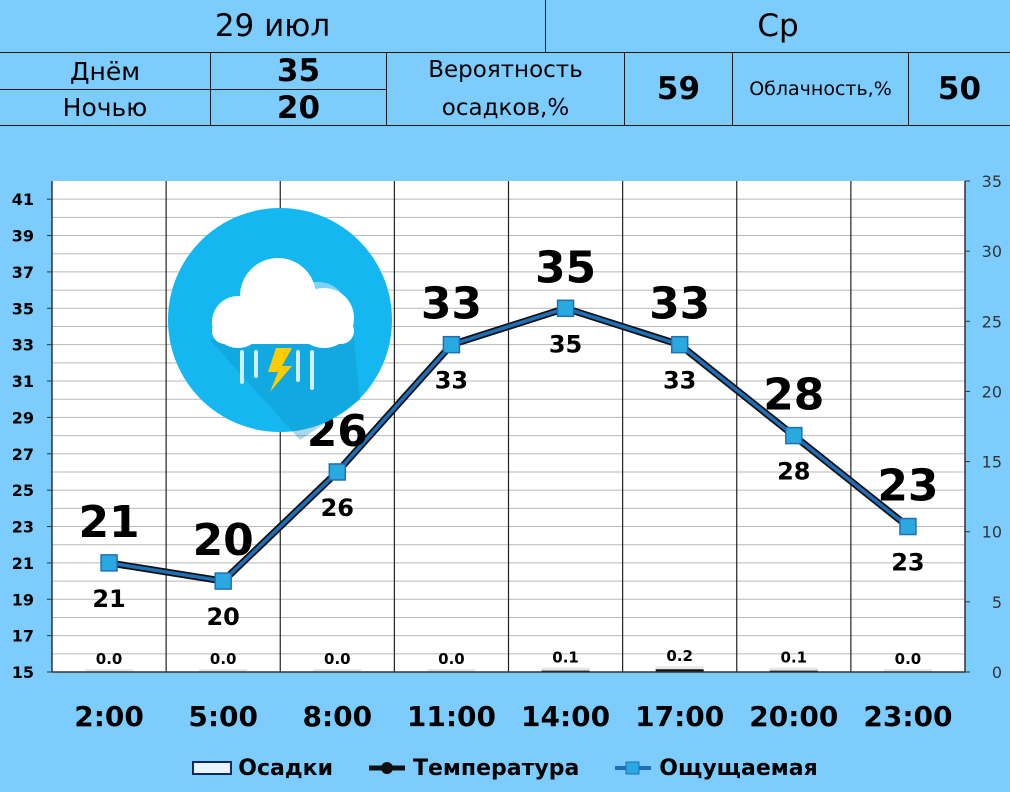 The width and height of the screenshot is (1010, 792). I want to click on y-left-tick-label: 39, so click(23, 236).